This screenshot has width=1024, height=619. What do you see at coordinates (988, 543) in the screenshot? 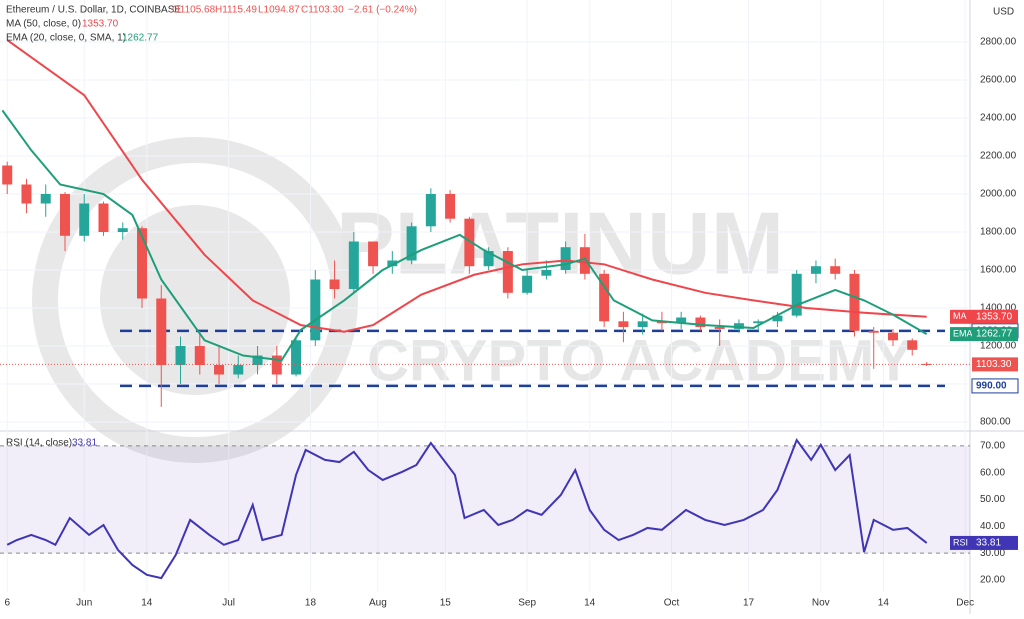
I see `price-tag-value: 33.81` at bounding box center [988, 543].